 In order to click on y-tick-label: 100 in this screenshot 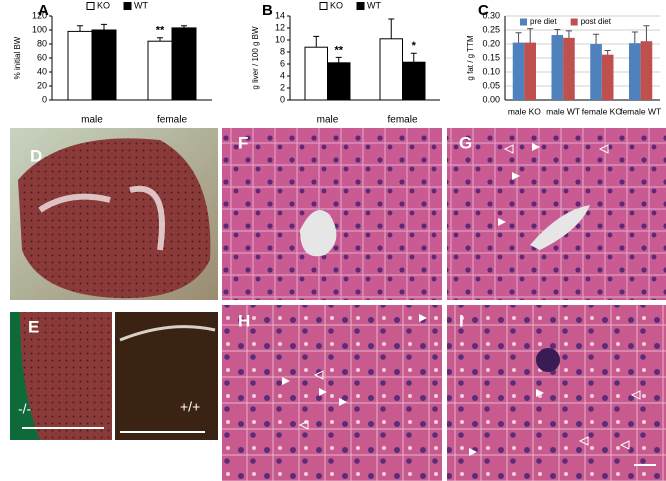, I will do `click(39, 29)`.